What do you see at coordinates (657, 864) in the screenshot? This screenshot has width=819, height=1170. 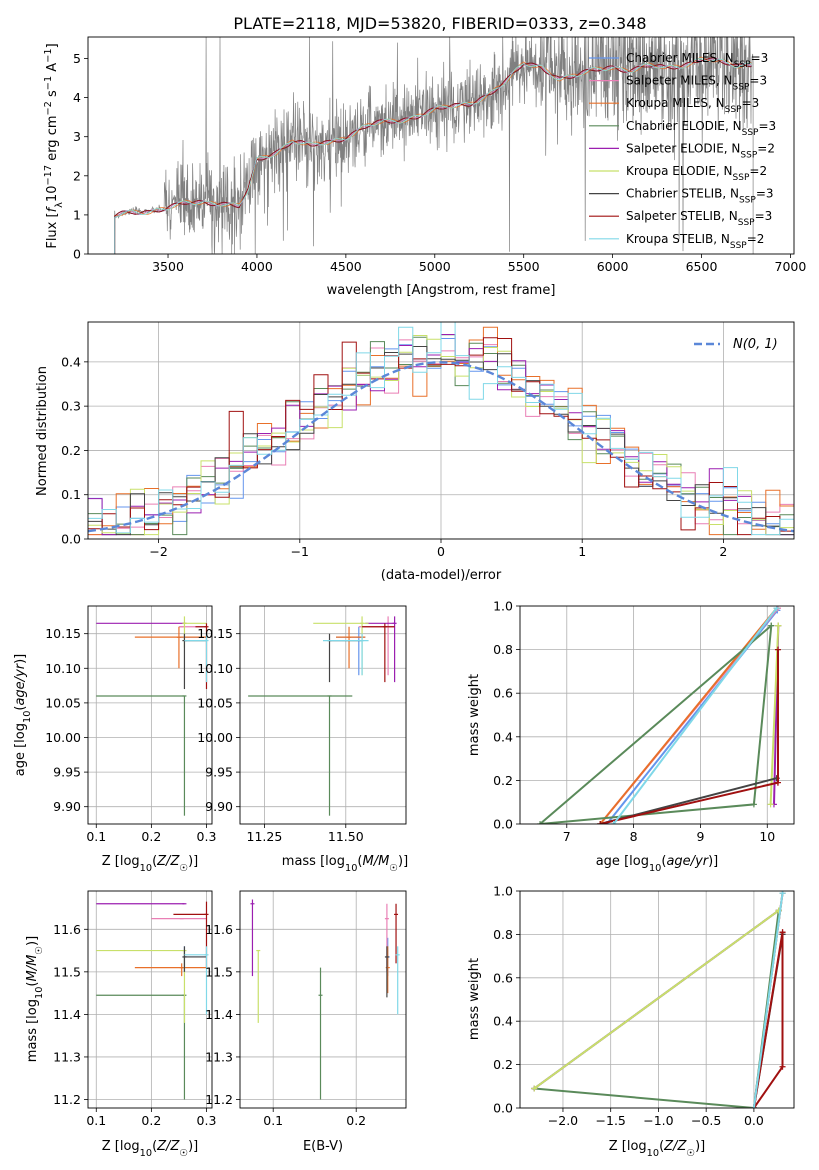 I see `x-axis-label: age [log10(age/yr)]` at bounding box center [657, 864].